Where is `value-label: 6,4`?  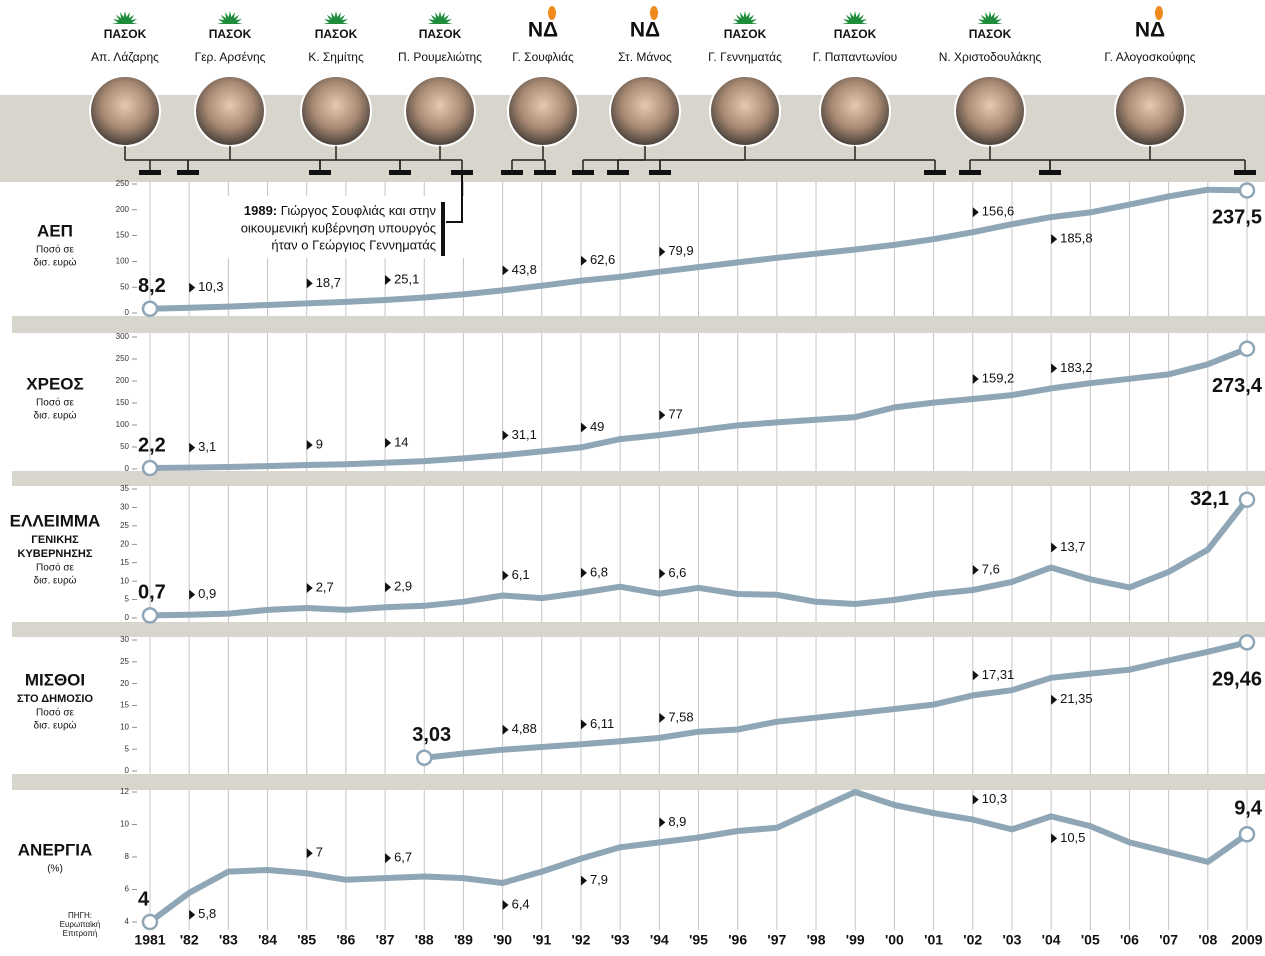 value-label: 6,4 is located at coordinates (521, 903).